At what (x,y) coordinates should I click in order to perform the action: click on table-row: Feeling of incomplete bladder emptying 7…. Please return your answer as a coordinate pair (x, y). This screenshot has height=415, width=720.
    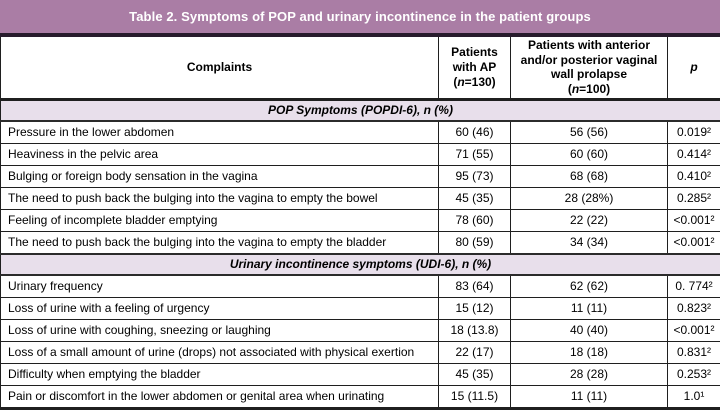
    Looking at the image, I should click on (360, 220).